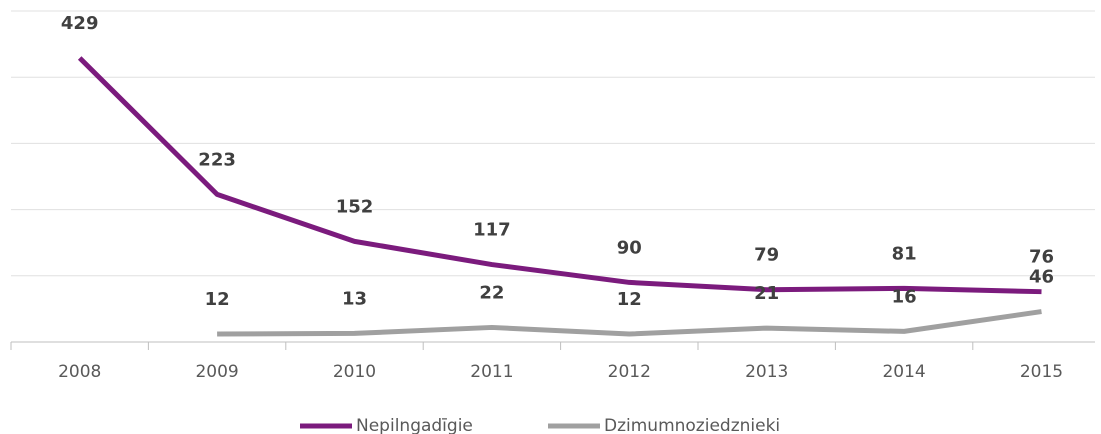 Image resolution: width=1101 pixels, height=434 pixels. Describe the element at coordinates (1041, 372) in the screenshot. I see `x-tick-label: 2015` at that location.